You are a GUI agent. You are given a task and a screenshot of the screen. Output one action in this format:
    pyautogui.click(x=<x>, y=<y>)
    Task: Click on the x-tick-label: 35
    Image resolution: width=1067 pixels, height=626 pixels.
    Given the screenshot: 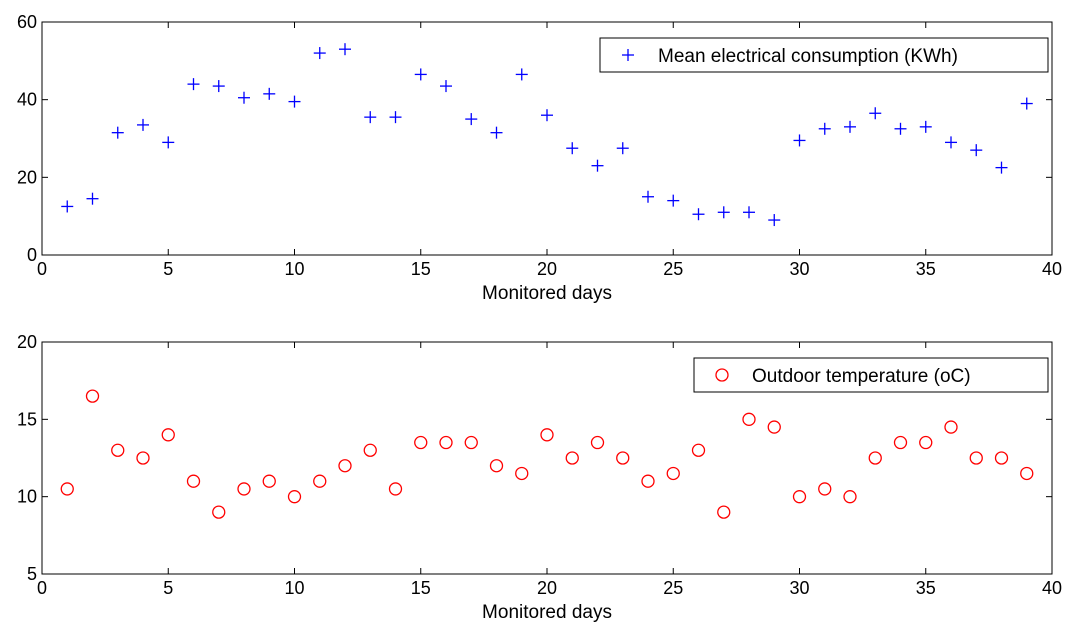 What is the action you would take?
    pyautogui.click(x=926, y=588)
    